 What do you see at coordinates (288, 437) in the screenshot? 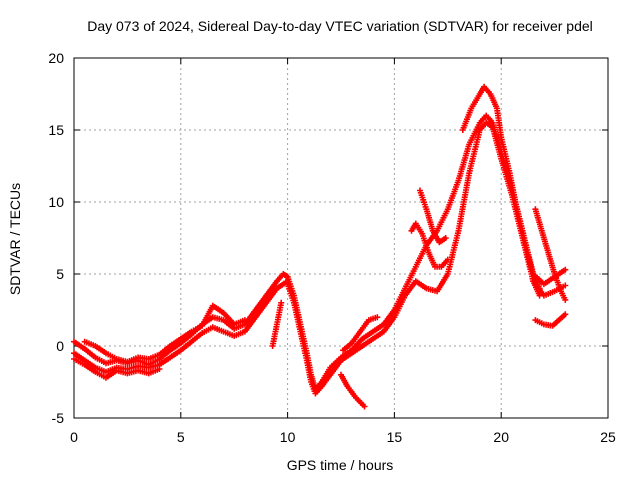
I see `x-tick-label: 10` at bounding box center [288, 437].